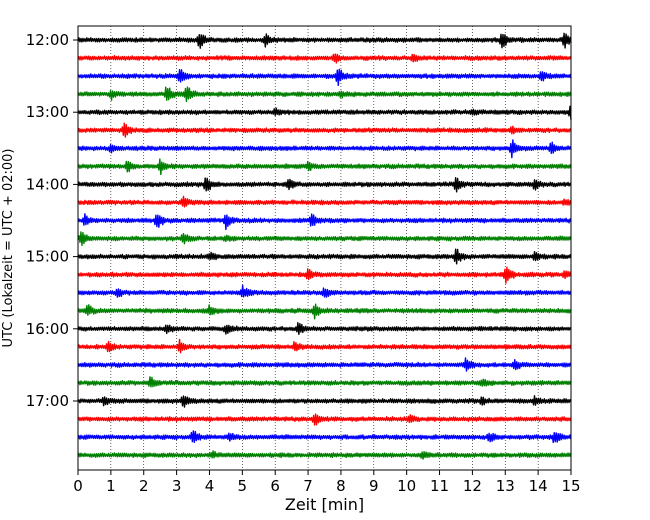 The image size is (650, 520). Describe the element at coordinates (275, 486) in the screenshot. I see `x-tick-label: 6` at that location.